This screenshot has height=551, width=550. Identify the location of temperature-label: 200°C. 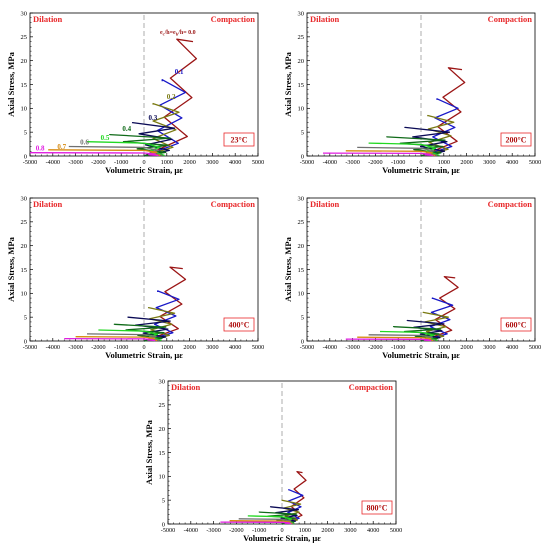
(516, 140).